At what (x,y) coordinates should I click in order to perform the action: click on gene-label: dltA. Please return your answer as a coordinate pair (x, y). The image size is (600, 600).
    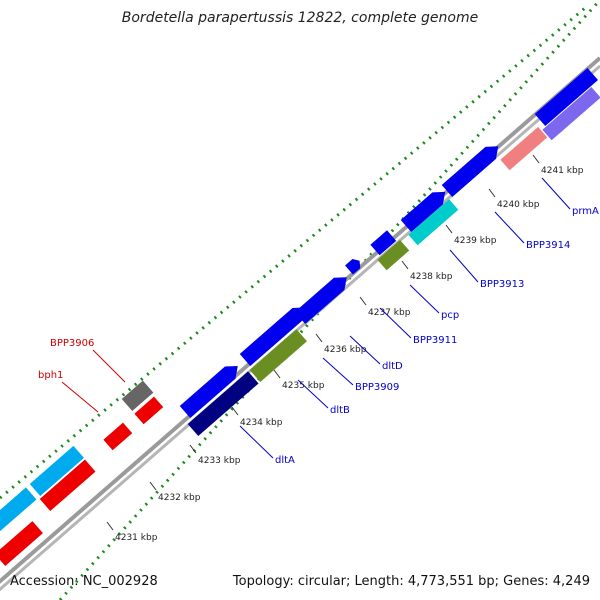
    Looking at the image, I should click on (285, 460).